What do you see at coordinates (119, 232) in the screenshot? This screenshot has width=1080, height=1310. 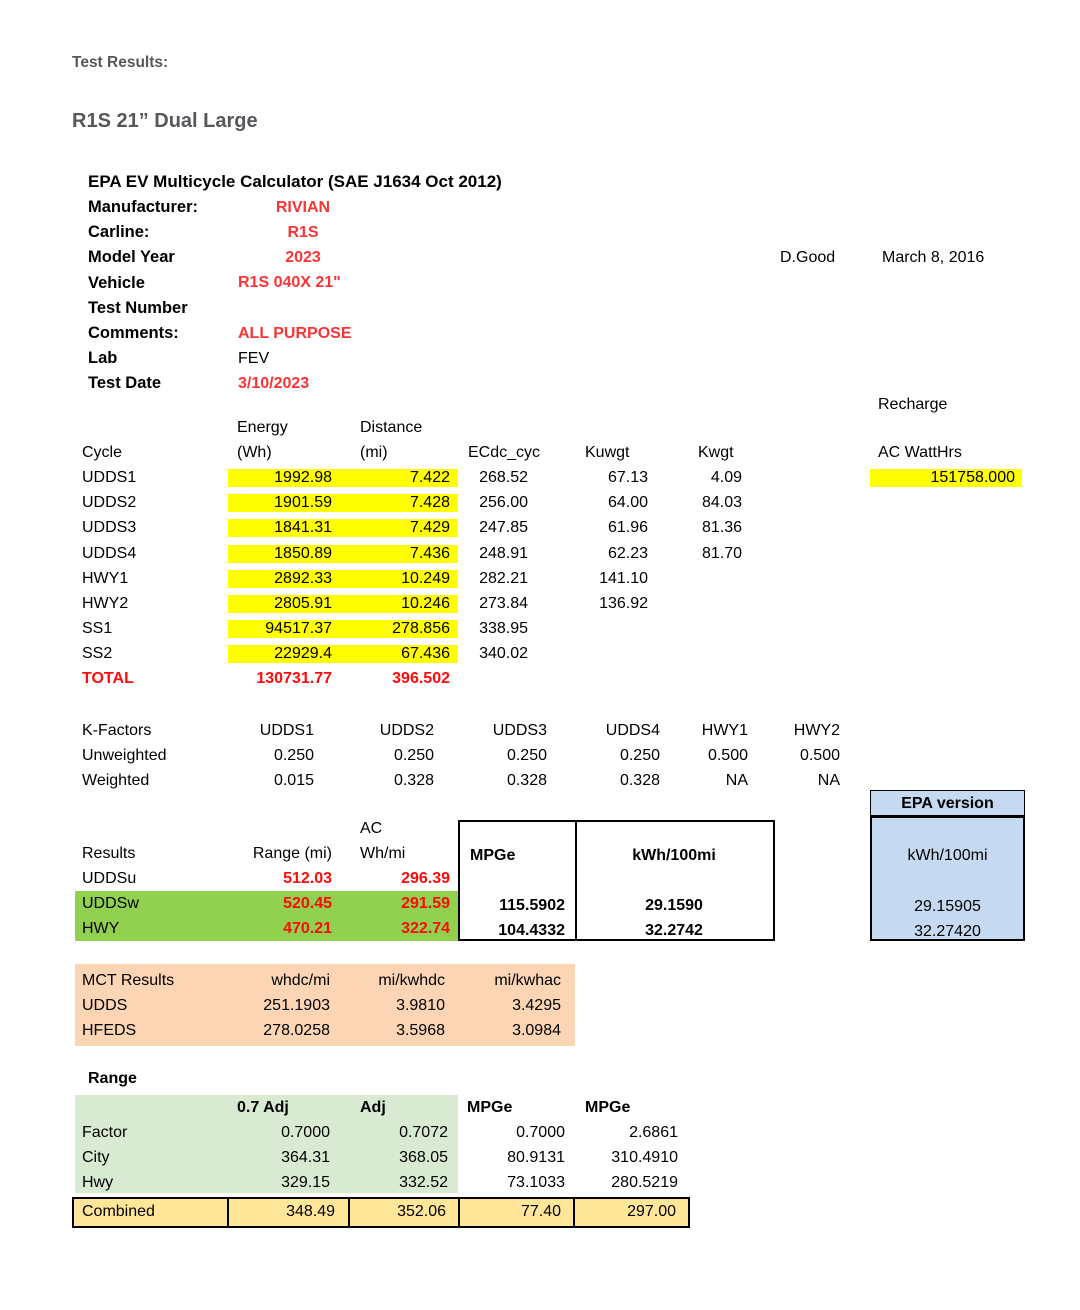 I see `field-label-carline: Carline:` at bounding box center [119, 232].